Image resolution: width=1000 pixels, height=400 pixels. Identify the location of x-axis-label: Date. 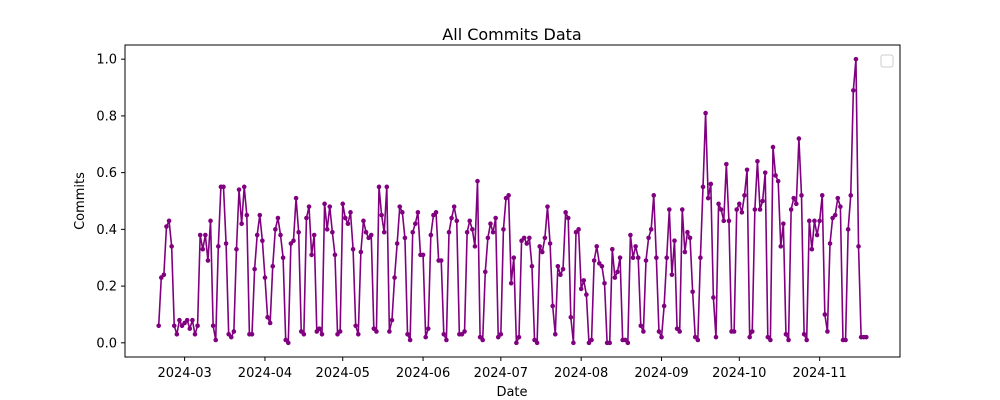
(511, 392).